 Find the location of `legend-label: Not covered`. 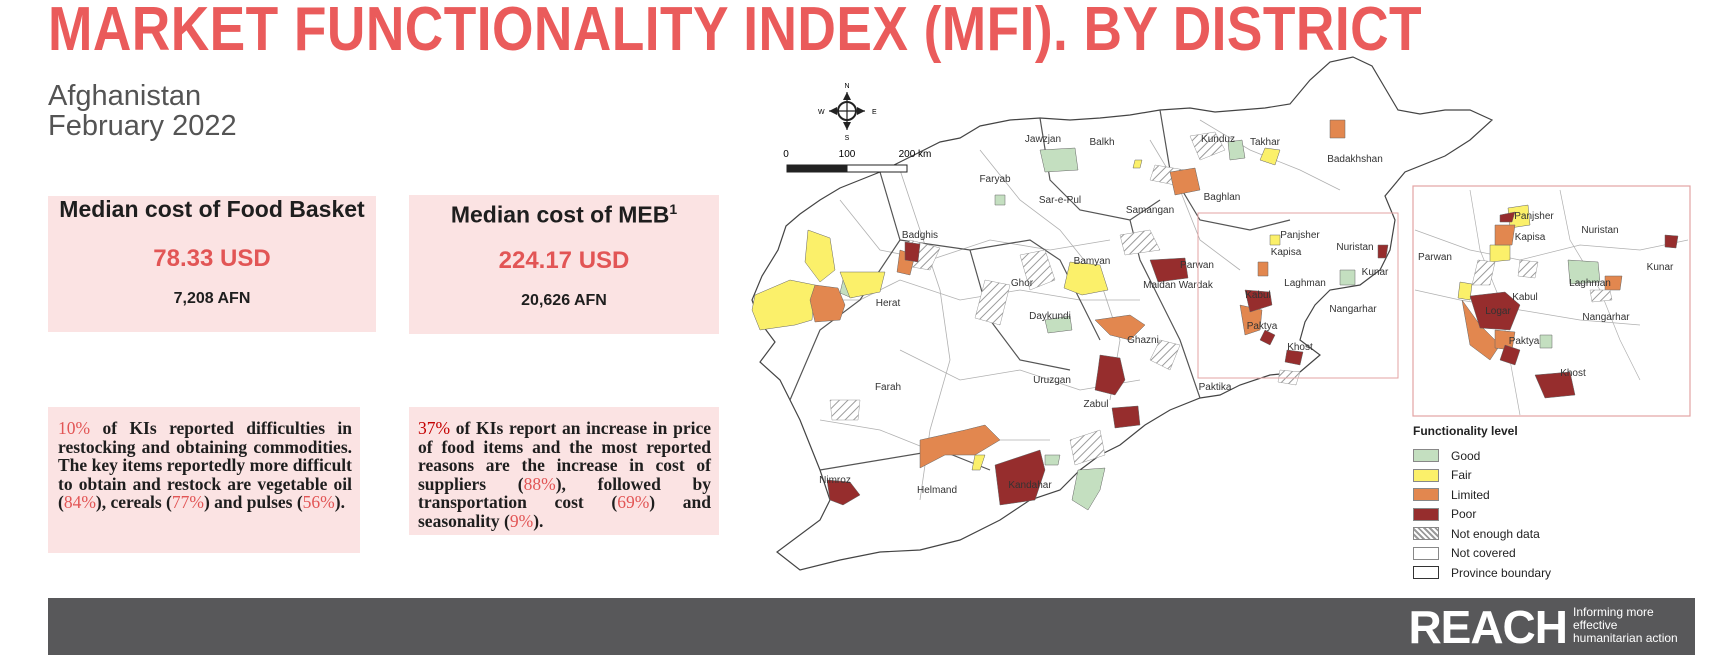

legend-label: Not covered is located at coordinates (1483, 553).